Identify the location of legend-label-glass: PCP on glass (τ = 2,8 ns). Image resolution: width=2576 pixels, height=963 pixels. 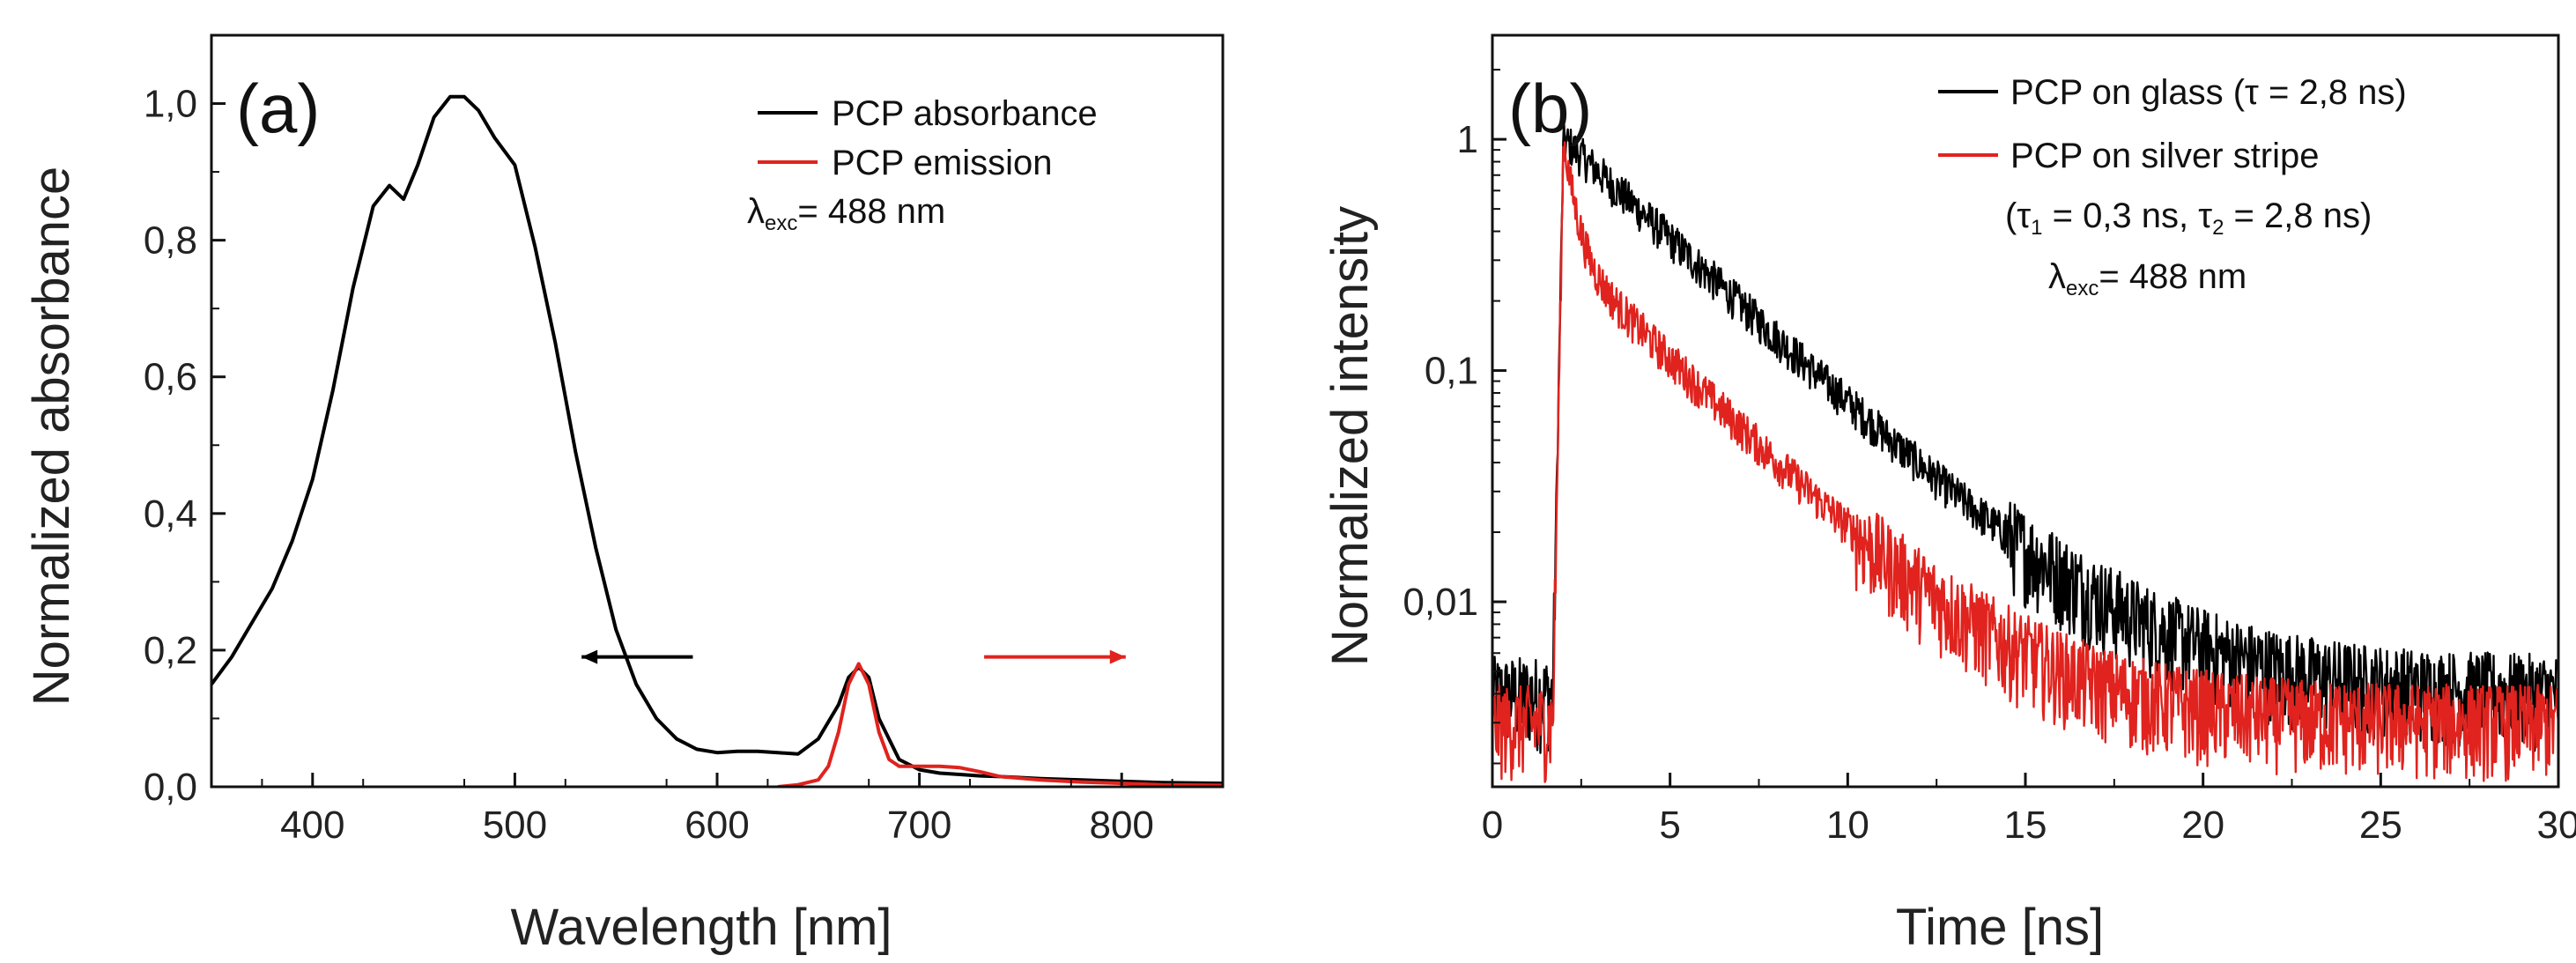
(2209, 93).